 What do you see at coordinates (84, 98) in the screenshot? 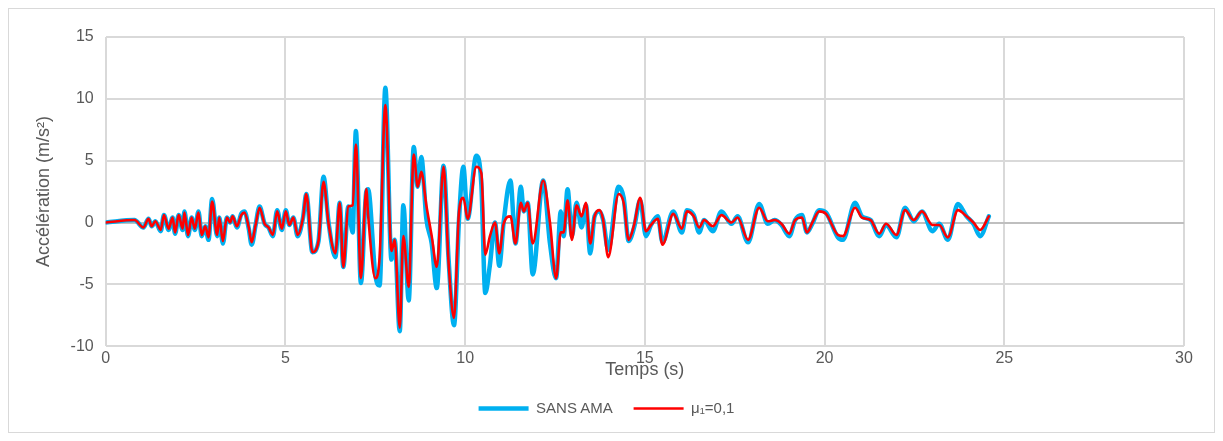
I see `y-tick-label: 10` at bounding box center [84, 98].